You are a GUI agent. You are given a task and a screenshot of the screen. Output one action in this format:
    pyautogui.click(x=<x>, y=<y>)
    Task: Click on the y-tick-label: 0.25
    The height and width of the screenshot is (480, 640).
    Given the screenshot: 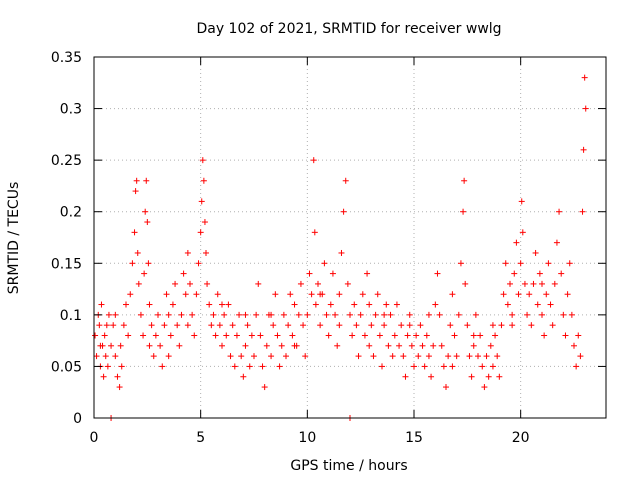 What is the action you would take?
    pyautogui.click(x=66, y=161)
    